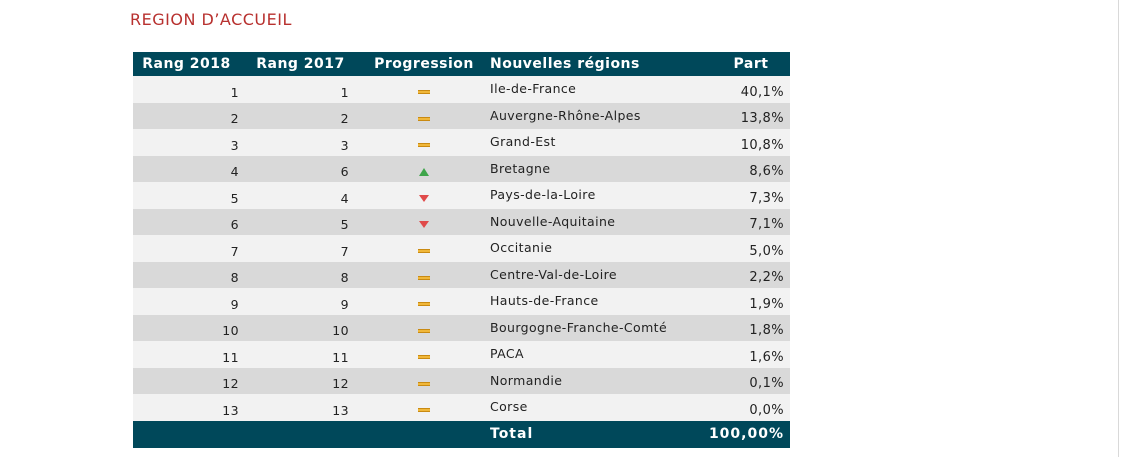 This screenshot has height=457, width=1132. Describe the element at coordinates (344, 277) in the screenshot. I see `rank-2017-cell-text: 8` at that location.